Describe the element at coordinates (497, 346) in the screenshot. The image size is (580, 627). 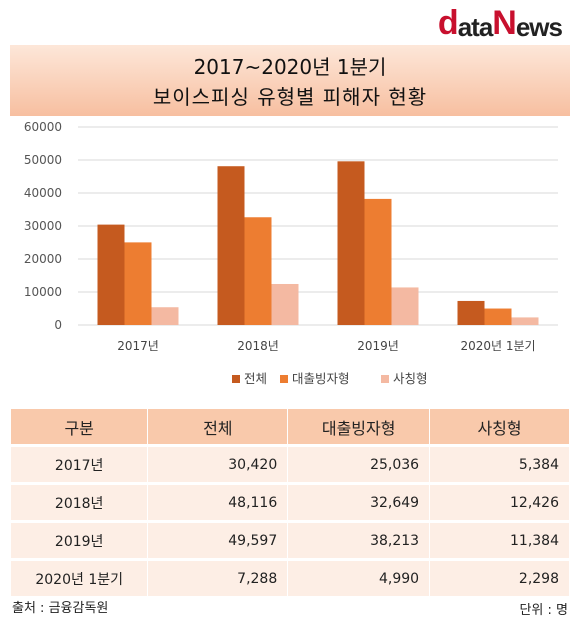
I see `x-tick-label: 2020년 1분기` at that location.